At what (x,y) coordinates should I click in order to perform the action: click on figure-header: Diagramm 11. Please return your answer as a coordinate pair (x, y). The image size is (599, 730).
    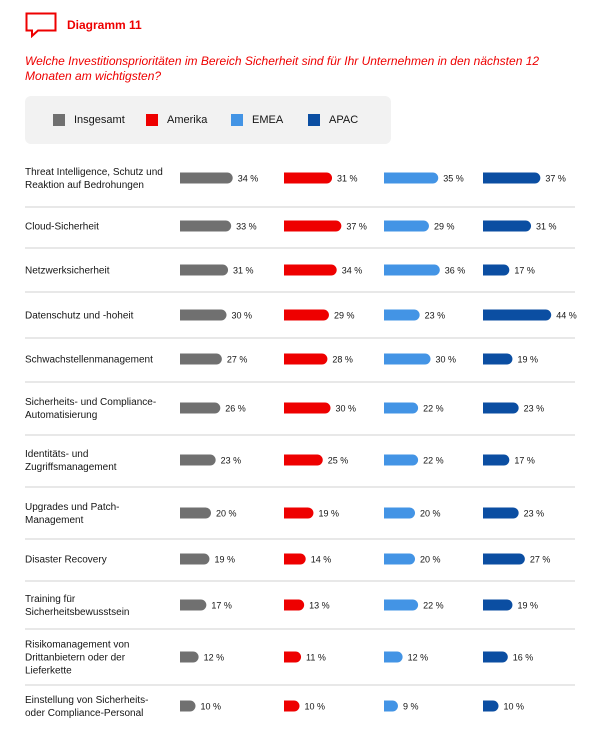
    Looking at the image, I should click on (83, 25).